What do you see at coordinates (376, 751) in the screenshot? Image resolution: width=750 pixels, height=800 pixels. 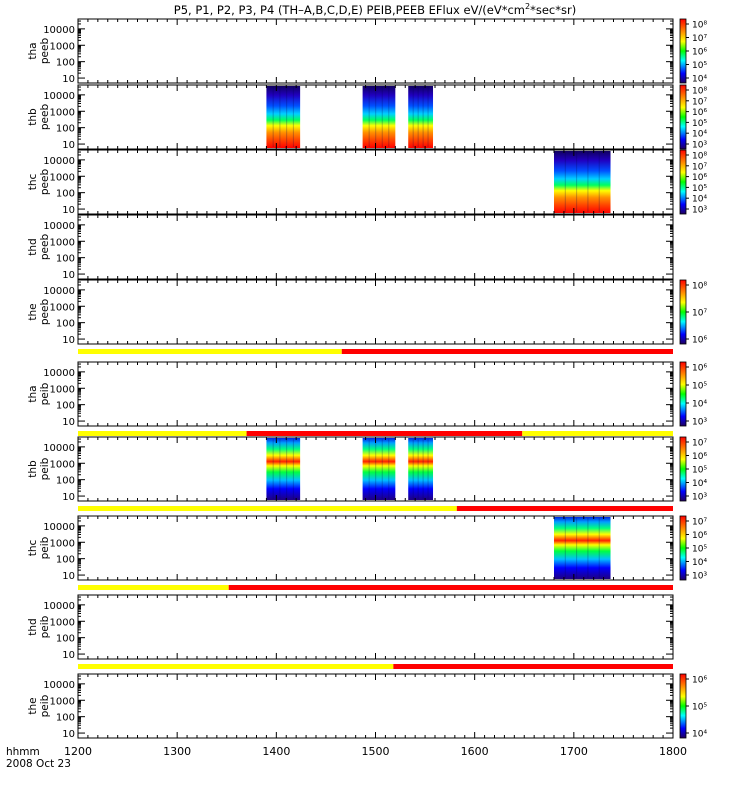 I see `x-tick-label: 1500` at bounding box center [376, 751].